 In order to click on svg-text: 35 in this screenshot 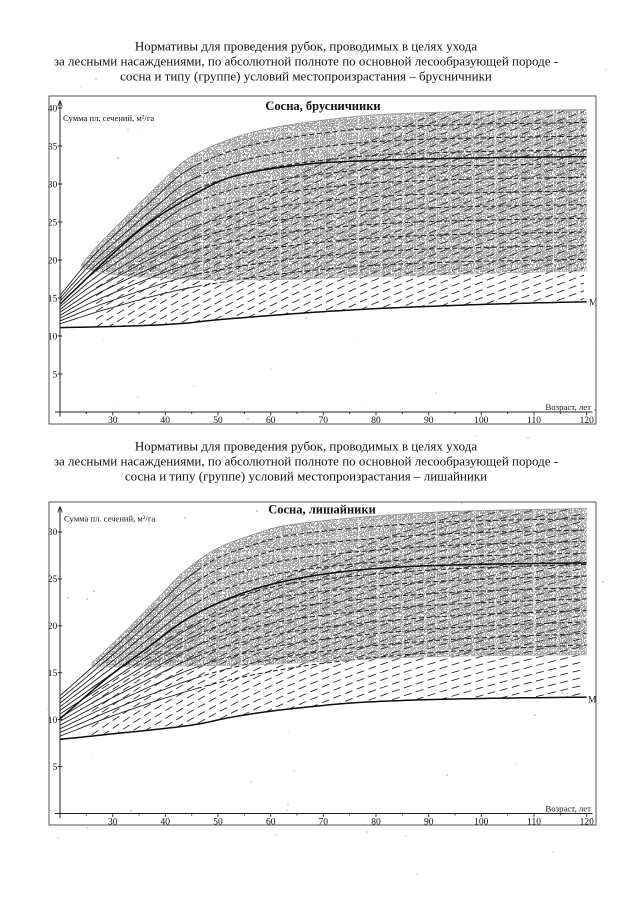, I will do `click(53, 147)`.